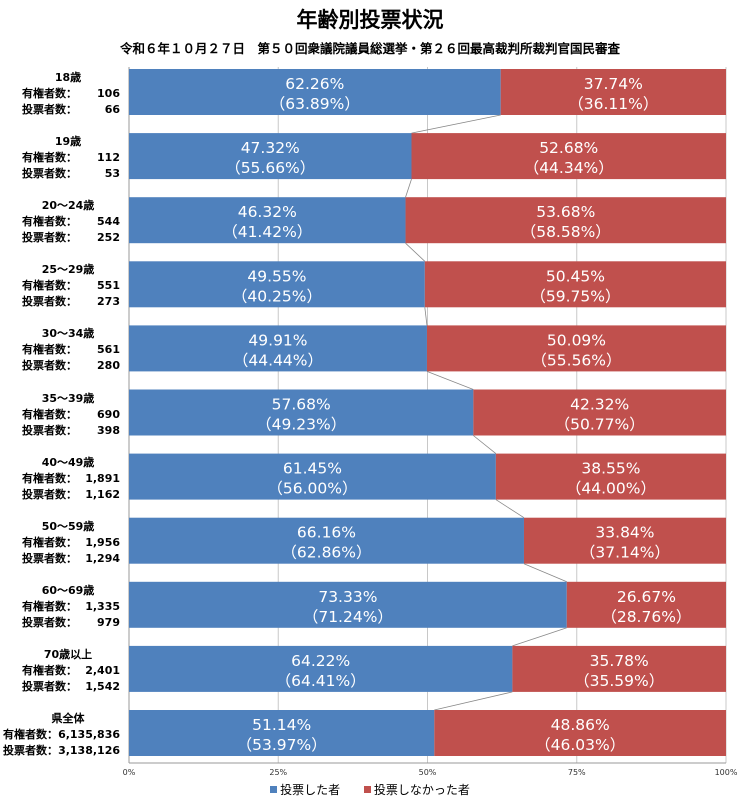  What do you see at coordinates (312, 489) in the screenshot?
I see `data-label-voted-prev: （56.00%）` at bounding box center [312, 489].